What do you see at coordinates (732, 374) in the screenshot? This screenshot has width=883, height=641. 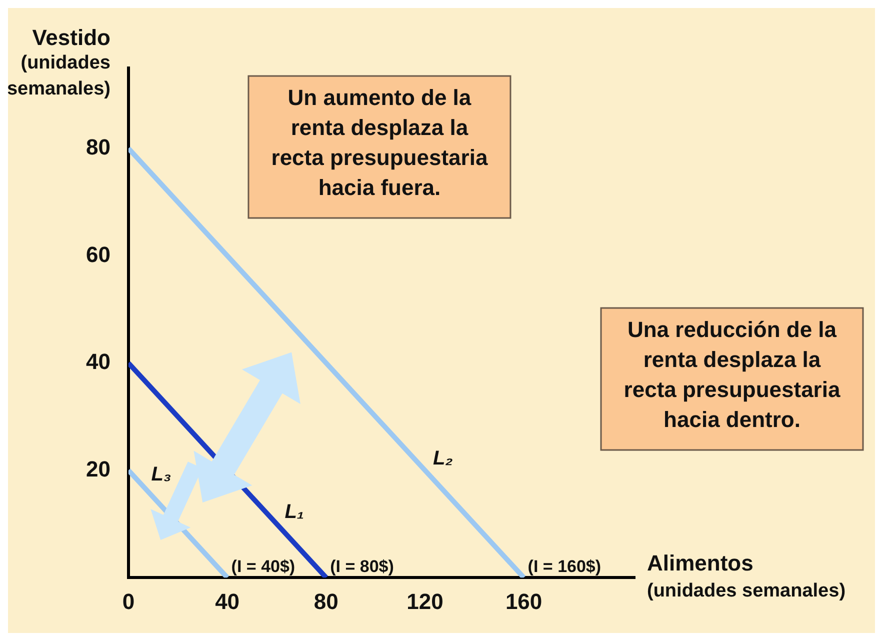 I see `annotation: Una reducción de la renta desplaza la recta presupuestaria hacia dentro.` at bounding box center [732, 374].